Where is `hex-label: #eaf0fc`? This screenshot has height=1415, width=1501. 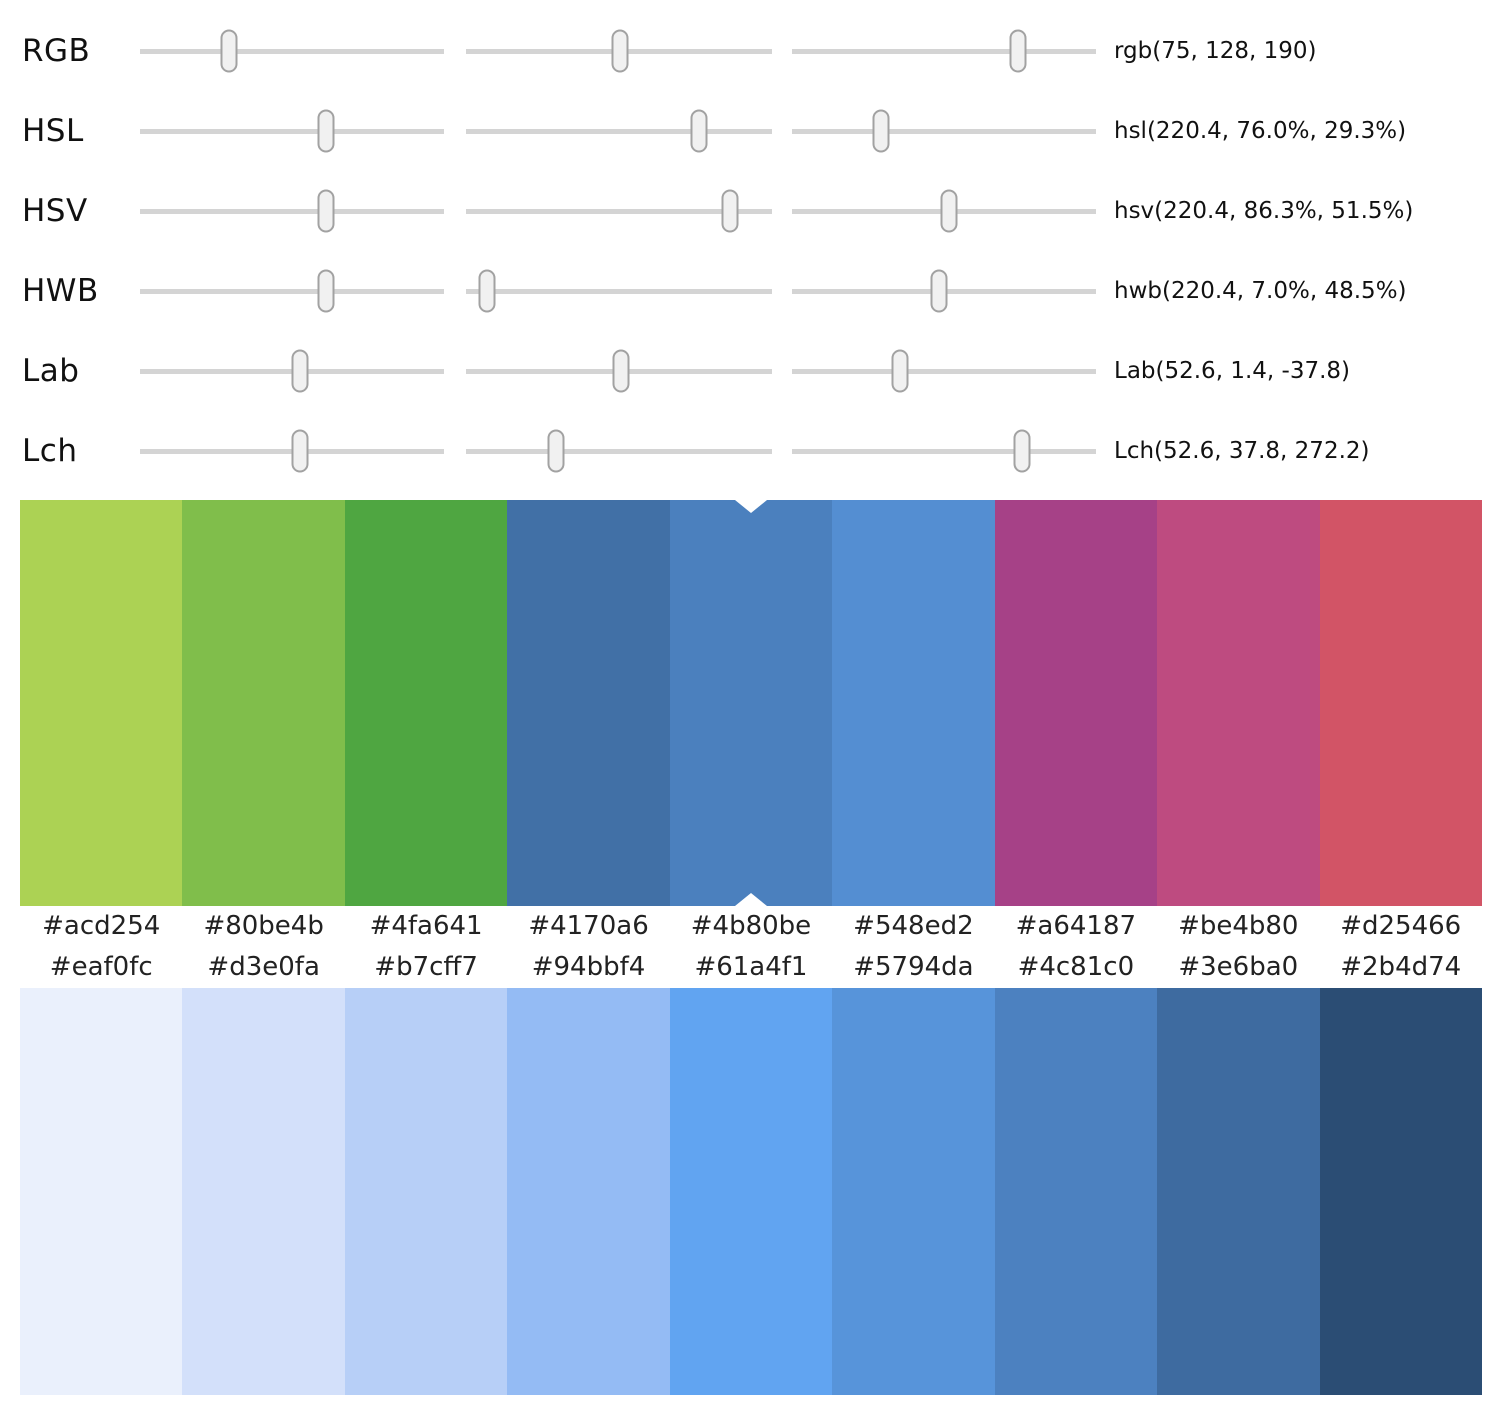 hex-label: #eaf0fc is located at coordinates (101, 967).